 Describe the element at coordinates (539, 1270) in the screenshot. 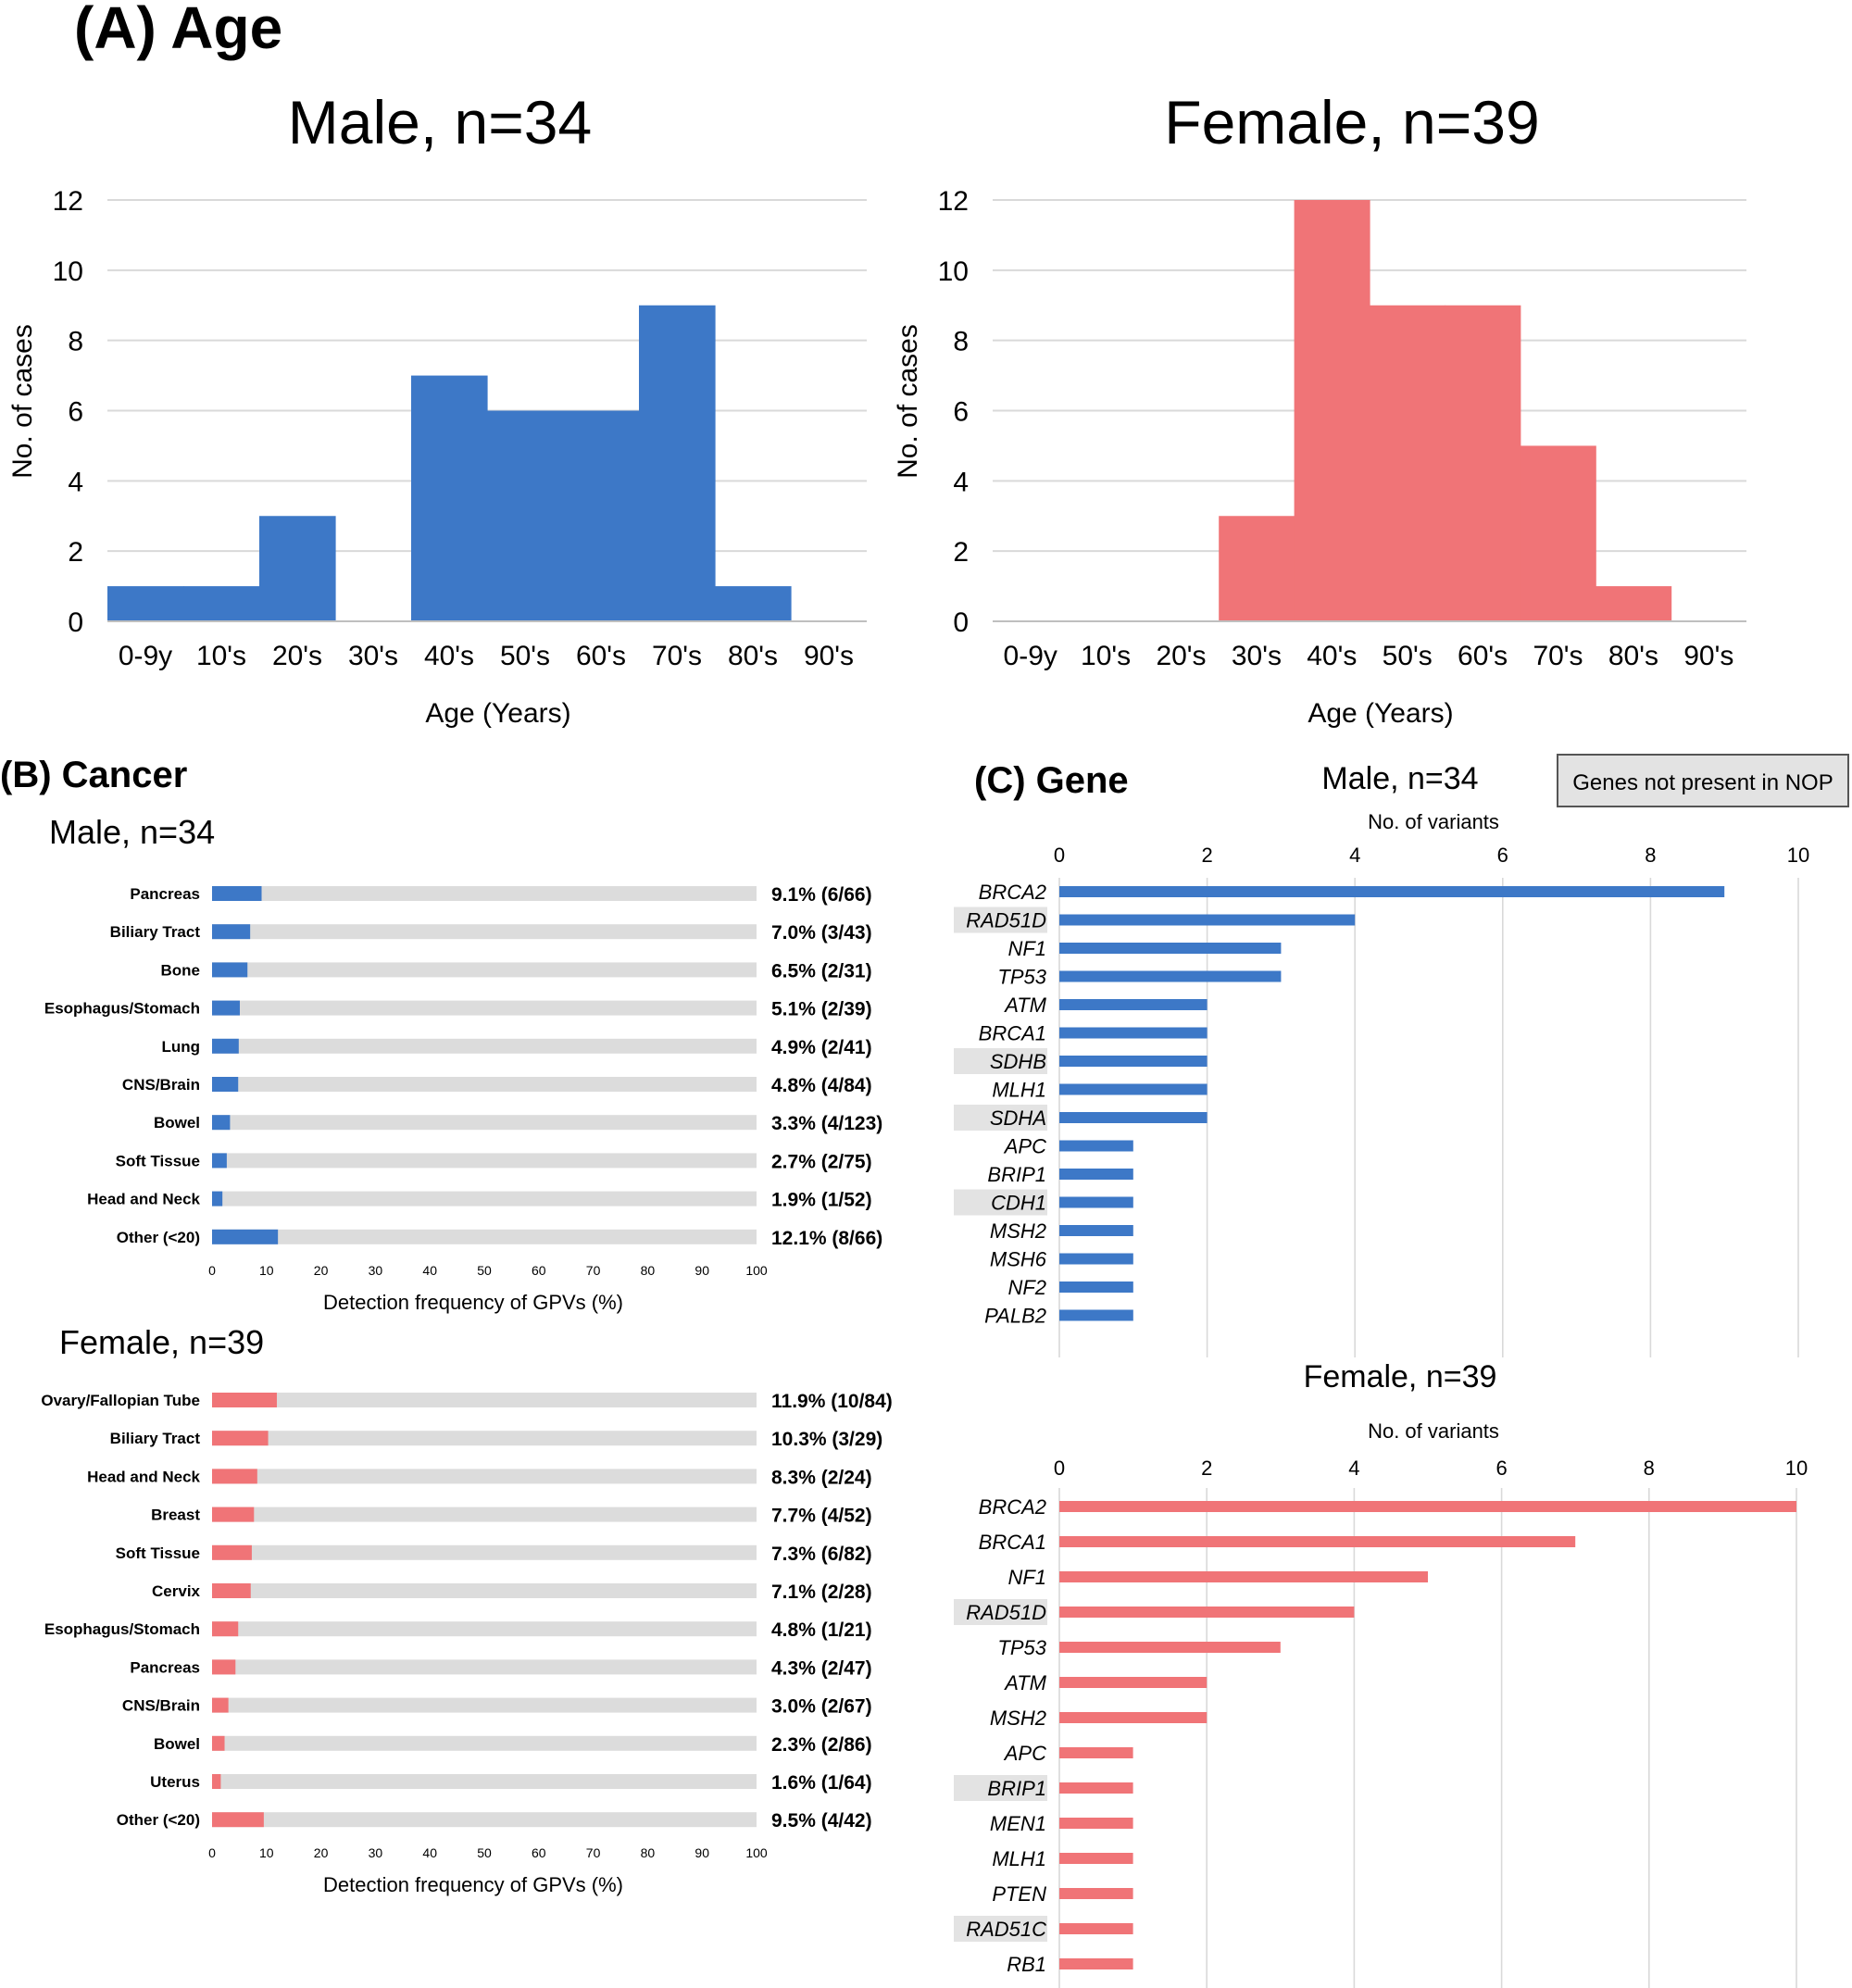

I see `x-tick-label: 60` at that location.